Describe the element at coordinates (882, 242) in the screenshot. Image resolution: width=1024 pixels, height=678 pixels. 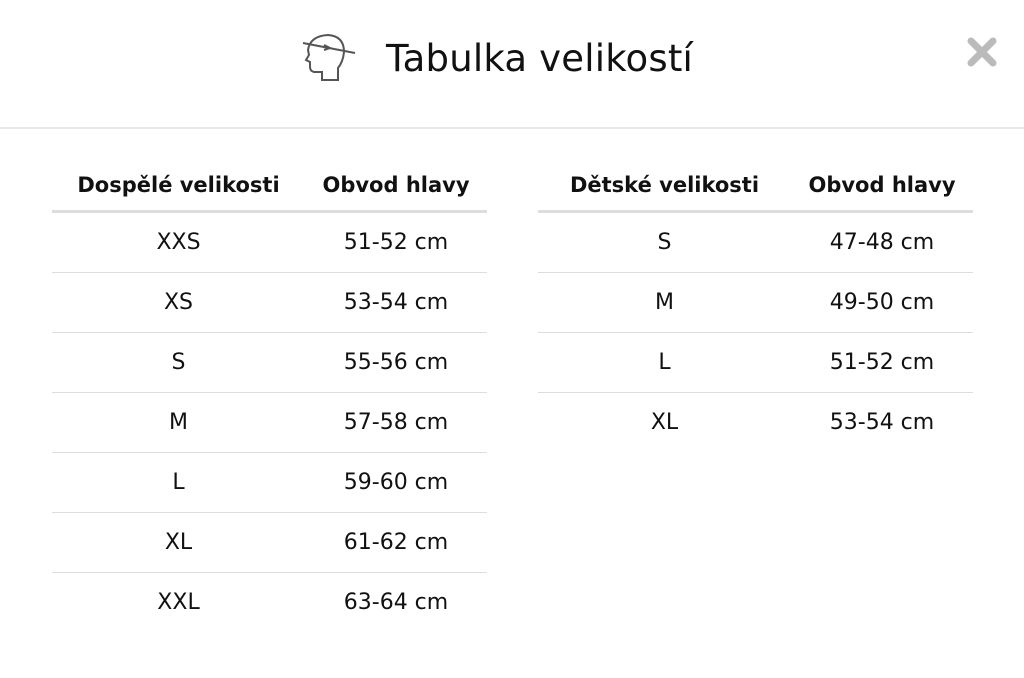
I see `circumference-cell: 47-48 cm` at that location.